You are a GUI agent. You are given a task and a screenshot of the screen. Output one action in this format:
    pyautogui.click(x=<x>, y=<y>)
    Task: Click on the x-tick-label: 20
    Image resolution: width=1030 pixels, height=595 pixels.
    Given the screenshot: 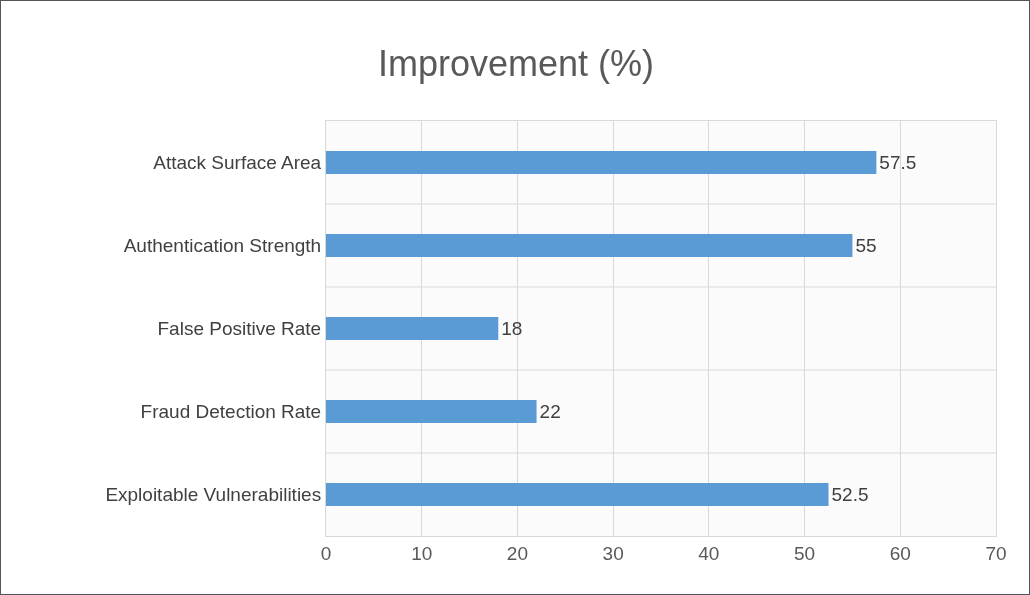 What is the action you would take?
    pyautogui.click(x=517, y=553)
    